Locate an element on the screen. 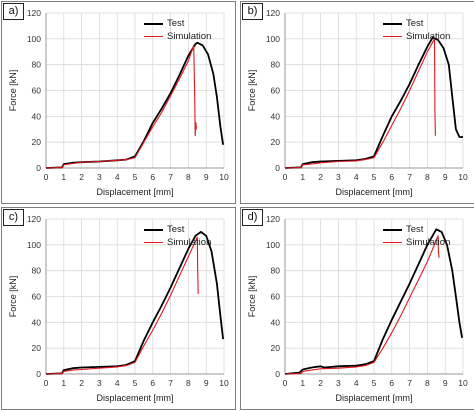 This screenshot has height=411, width=474. panel-label: a) is located at coordinates (13, 11).